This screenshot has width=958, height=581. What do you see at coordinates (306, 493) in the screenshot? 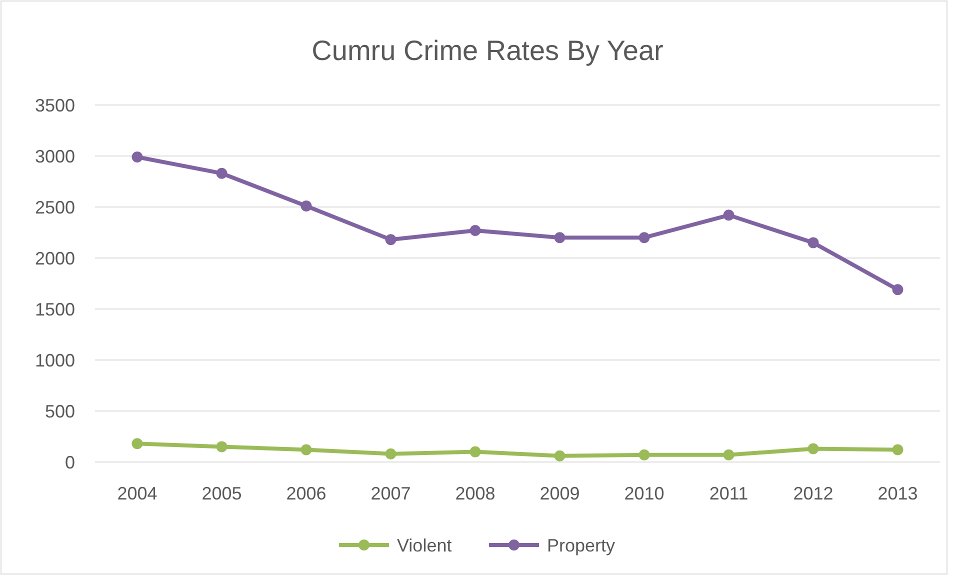
I see `x-tick-label: 2006` at bounding box center [306, 493].